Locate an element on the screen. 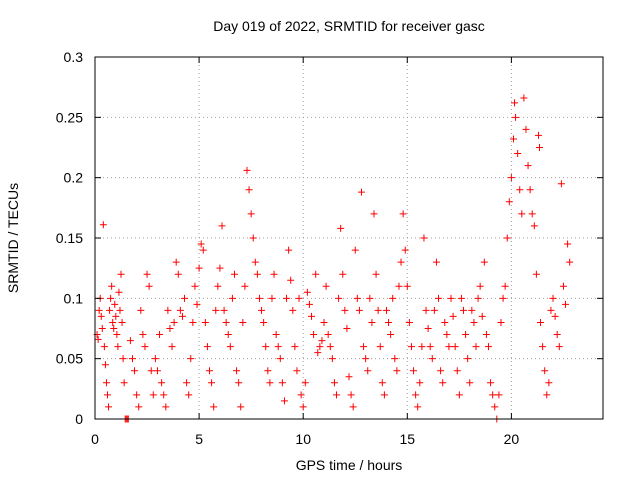 This screenshot has height=480, width=640. y-tick-label: 0 is located at coordinates (79, 419).